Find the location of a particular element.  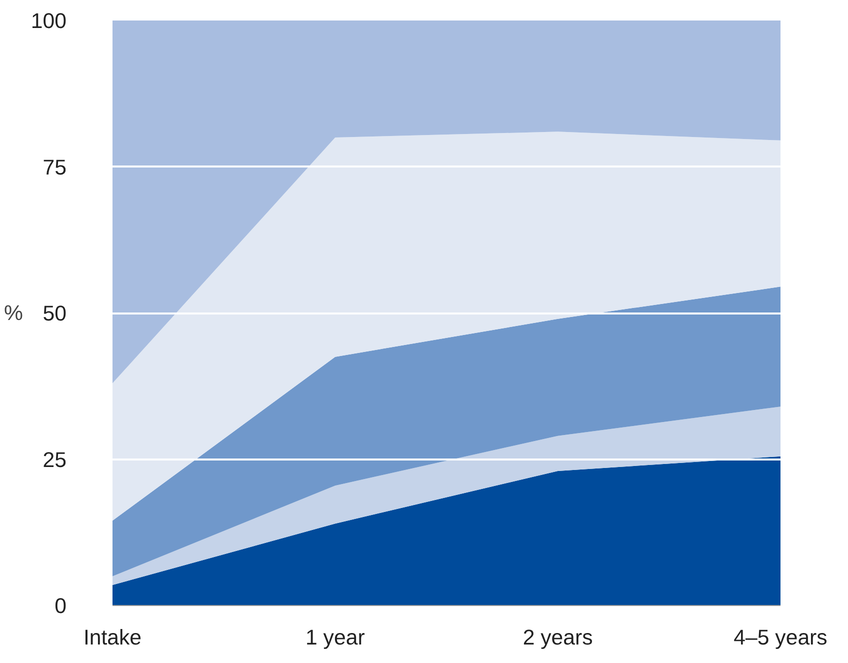

x-tick-label: 2 years is located at coordinates (557, 638).